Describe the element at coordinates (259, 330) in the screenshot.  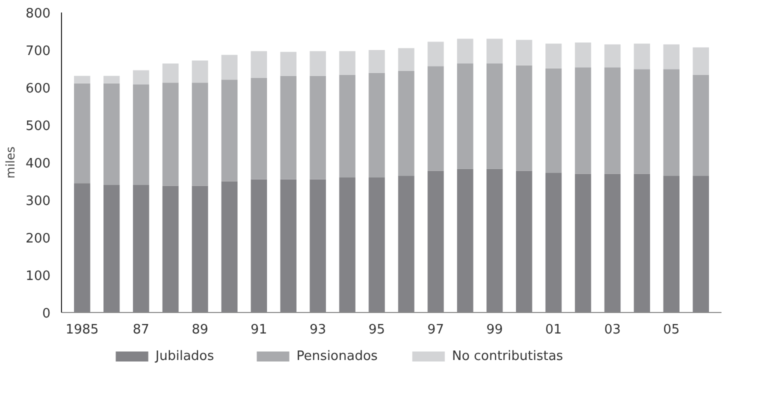
I see `x-tick-label: 91` at that location.